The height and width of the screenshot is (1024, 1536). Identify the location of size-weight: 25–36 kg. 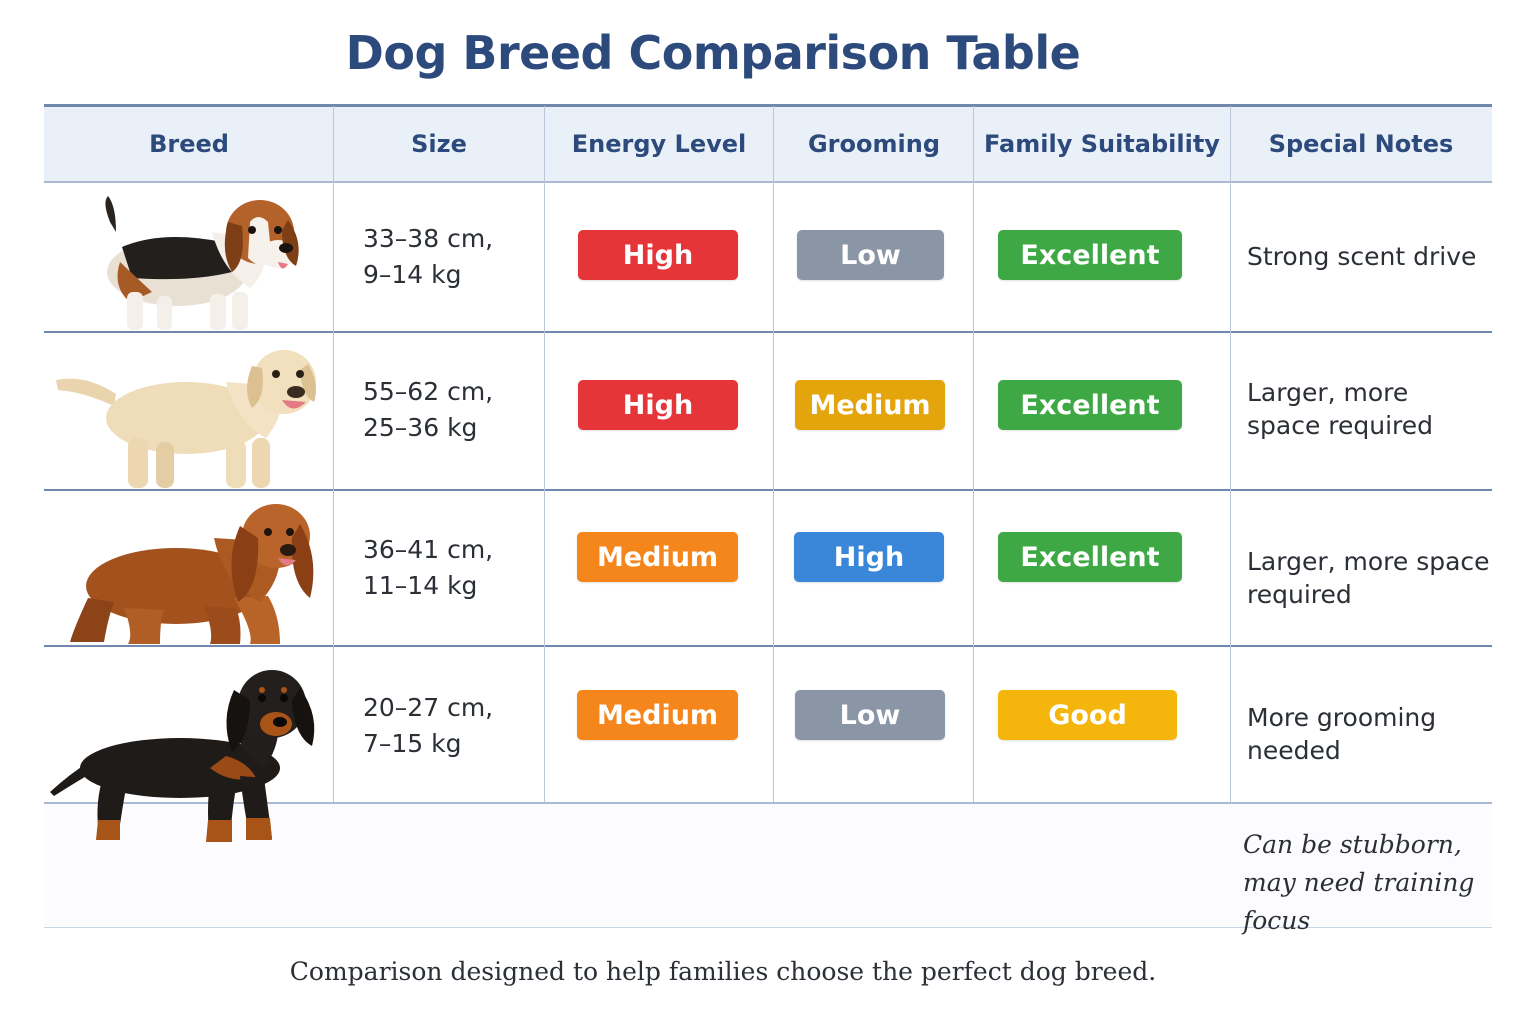
(420, 427).